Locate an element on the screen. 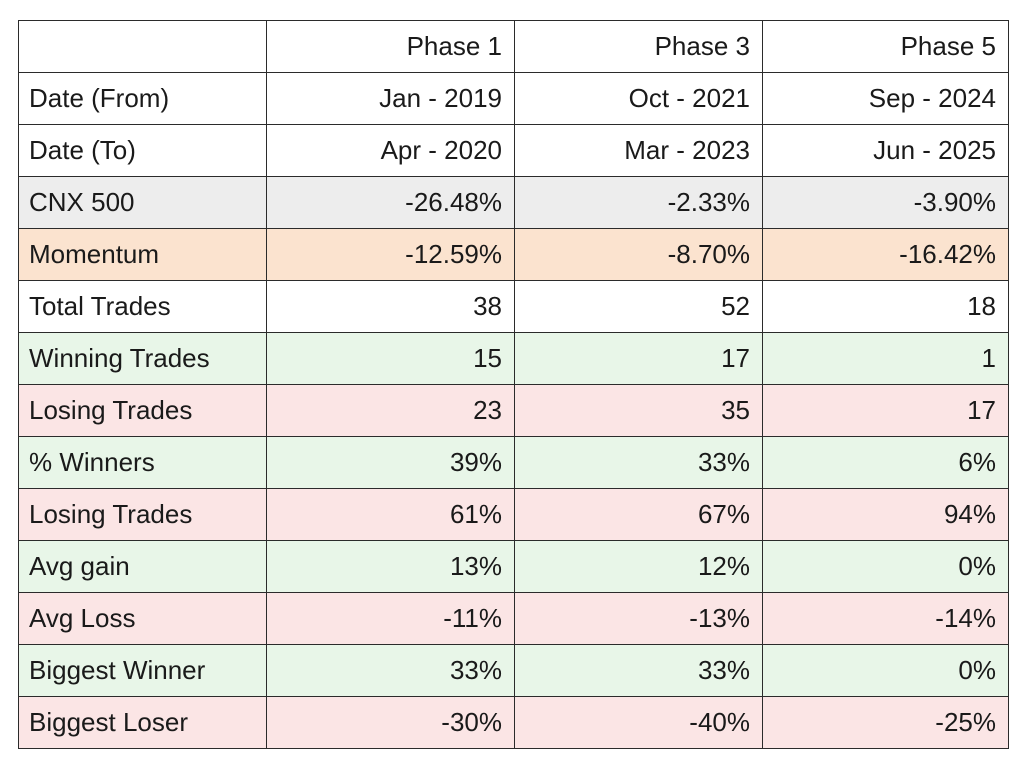 This screenshot has height=765, width=1024. cell-phase-5: 18 is located at coordinates (885, 306).